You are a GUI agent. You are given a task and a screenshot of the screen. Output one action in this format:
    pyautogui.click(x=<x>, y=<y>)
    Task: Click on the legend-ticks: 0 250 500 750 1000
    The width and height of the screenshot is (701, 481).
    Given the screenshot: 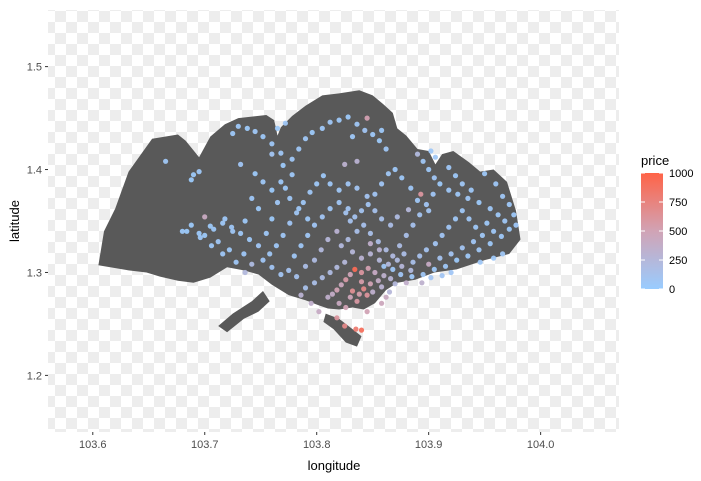 What is the action you would take?
    pyautogui.click(x=667, y=232)
    